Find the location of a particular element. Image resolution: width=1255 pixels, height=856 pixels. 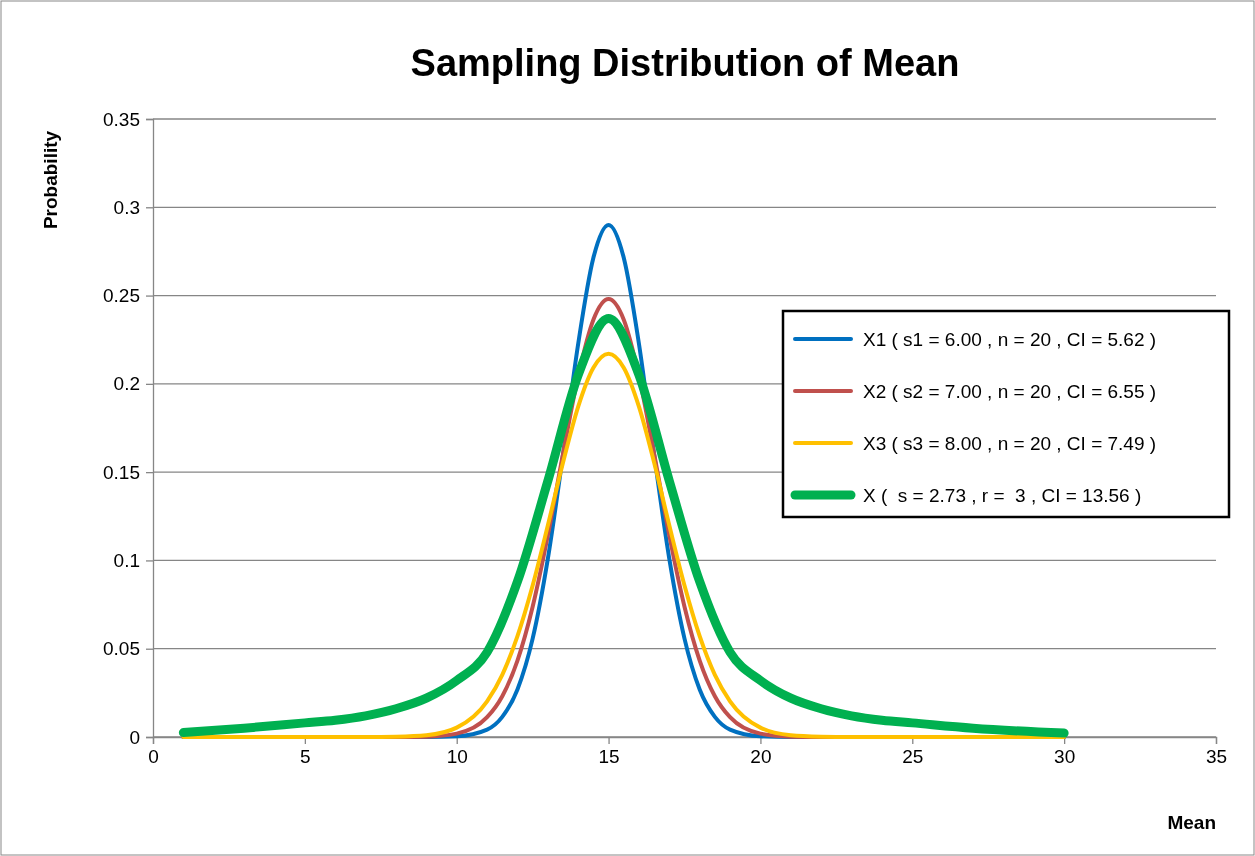

x-tick-label: 0 is located at coordinates (153, 757).